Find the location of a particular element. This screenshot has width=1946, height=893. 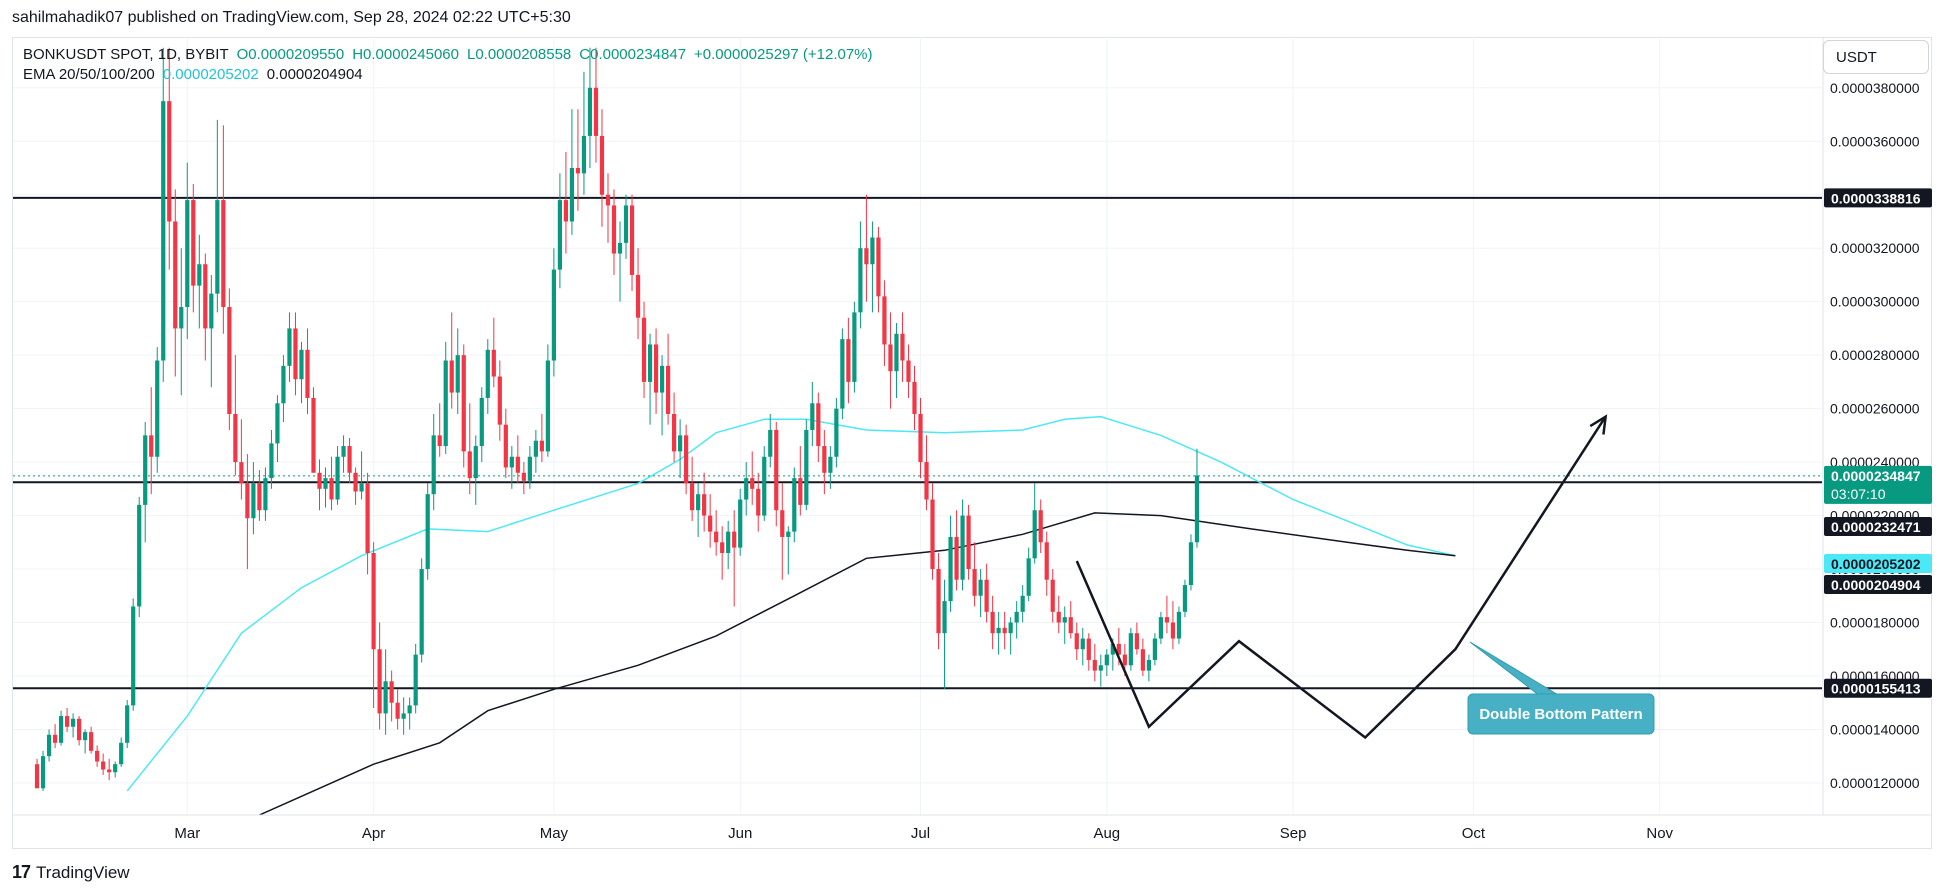

ema-value-slow: 0.0000204904 is located at coordinates (314, 74).